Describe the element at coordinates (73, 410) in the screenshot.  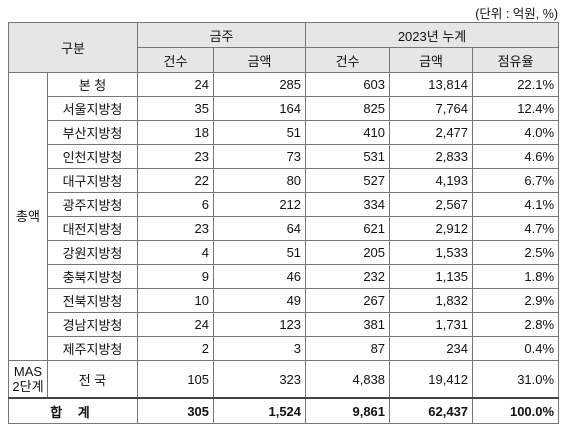
I see `total-label: 합 계` at that location.